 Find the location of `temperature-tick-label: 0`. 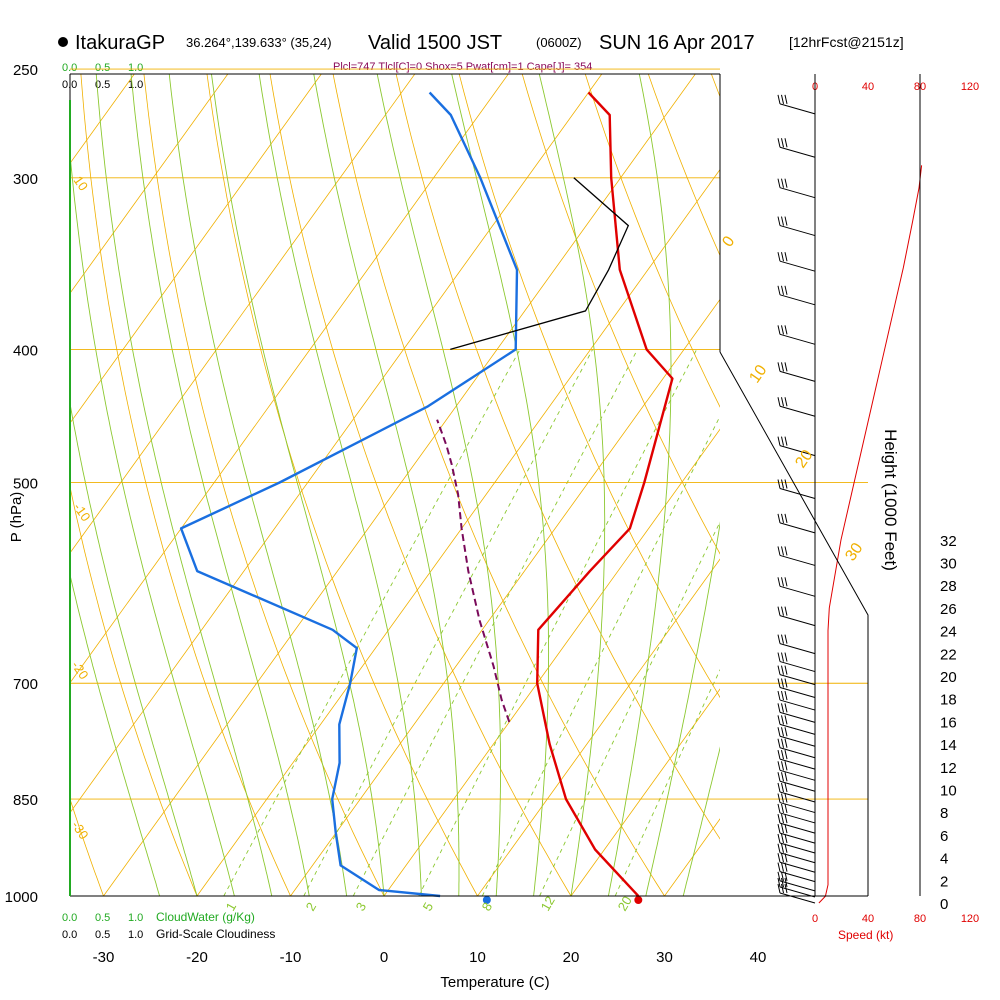

temperature-tick-label: 0 is located at coordinates (384, 957).